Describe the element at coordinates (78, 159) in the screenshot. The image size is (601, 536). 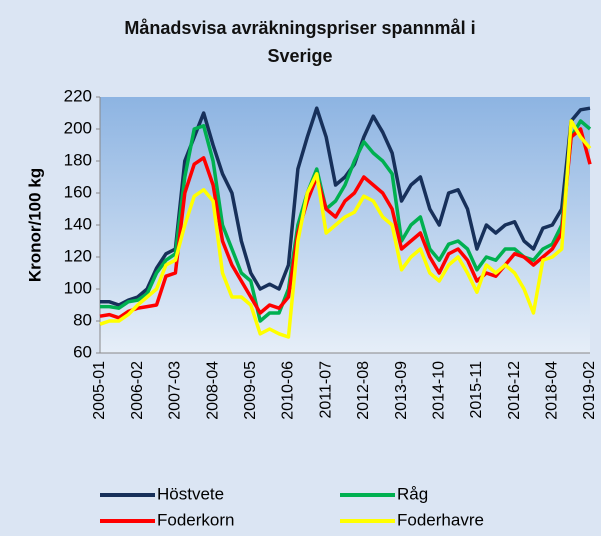
I see `y-tick-label: 180` at that location.